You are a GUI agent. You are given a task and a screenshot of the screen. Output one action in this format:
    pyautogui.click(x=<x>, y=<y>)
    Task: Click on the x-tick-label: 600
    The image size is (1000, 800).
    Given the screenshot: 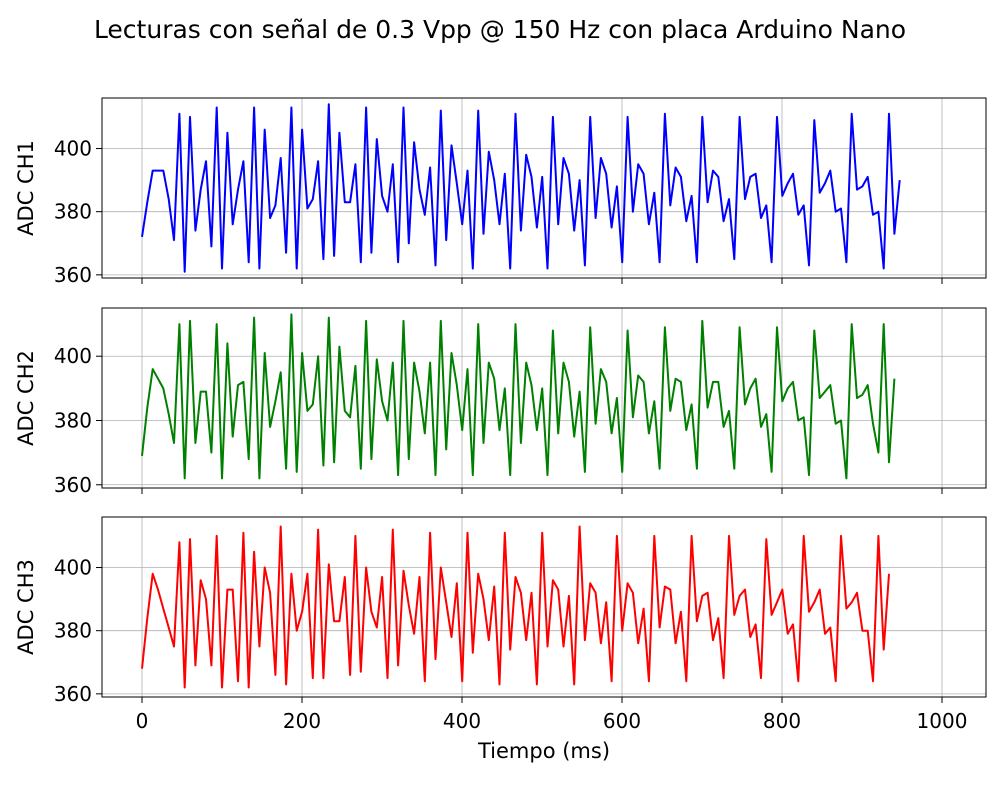 What is the action you would take?
    pyautogui.click(x=622, y=721)
    